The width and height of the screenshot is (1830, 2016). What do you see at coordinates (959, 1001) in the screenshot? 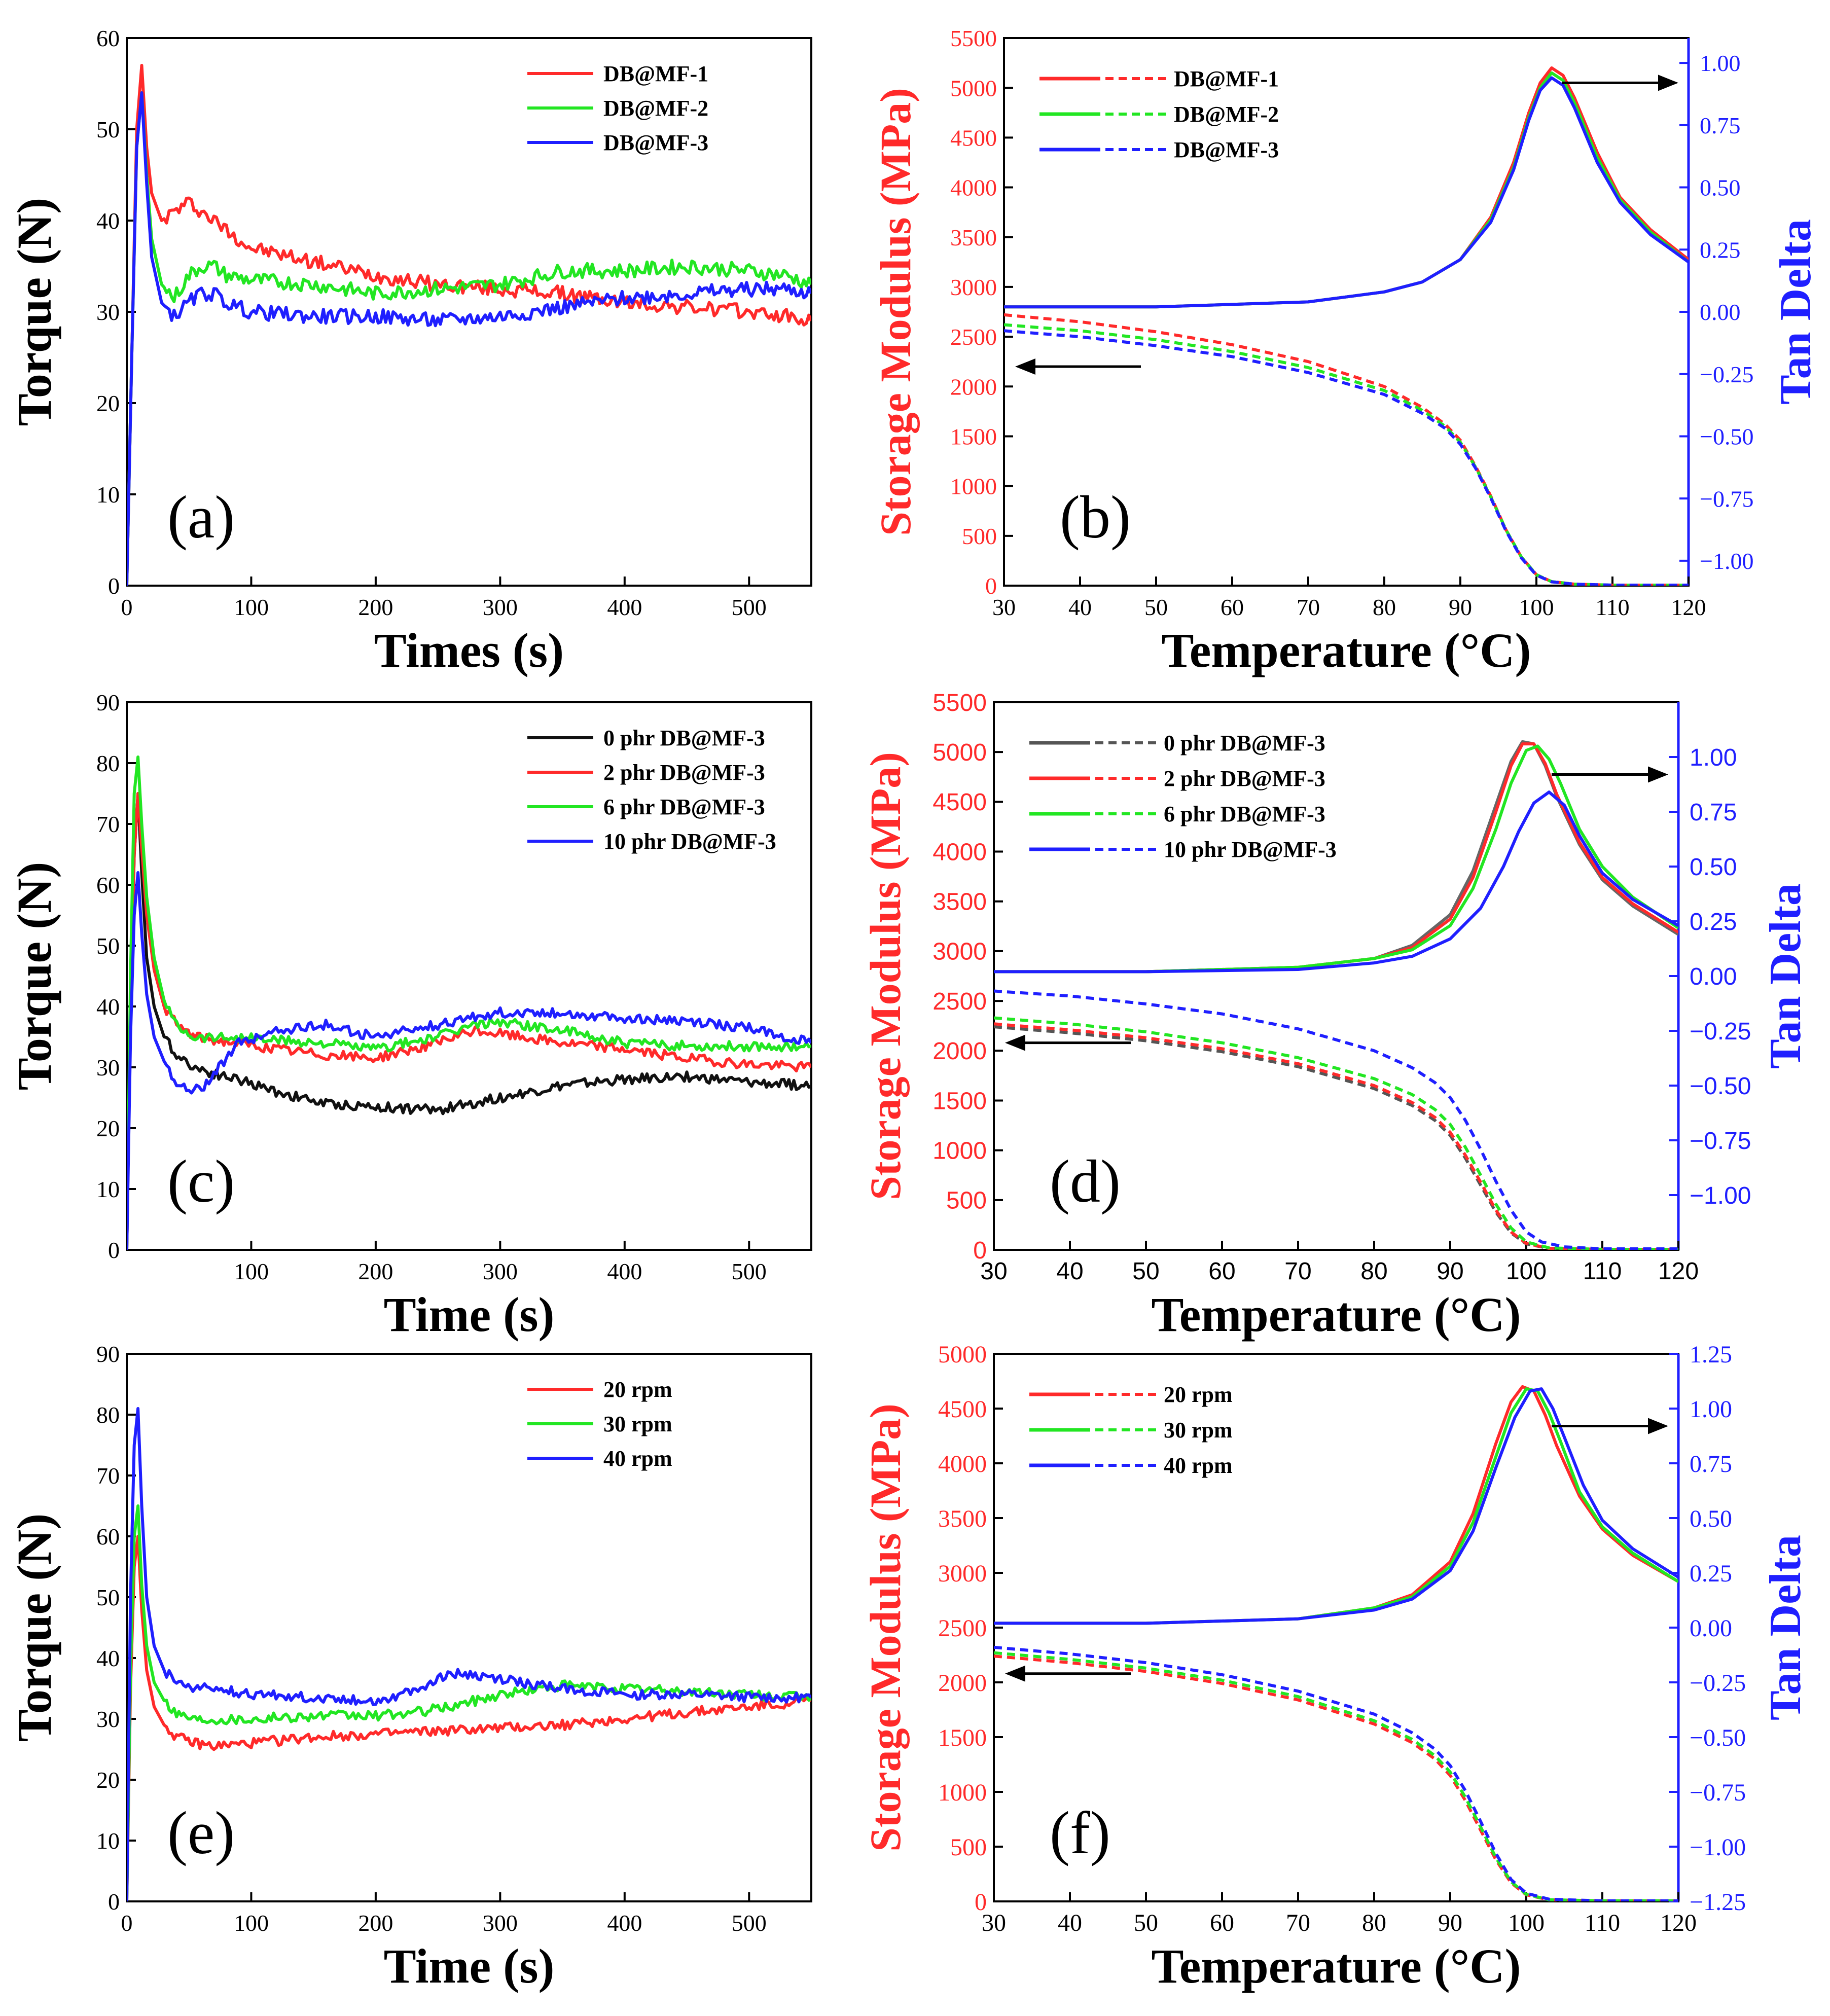
I see `y-tick-label: 2500` at bounding box center [959, 1001].